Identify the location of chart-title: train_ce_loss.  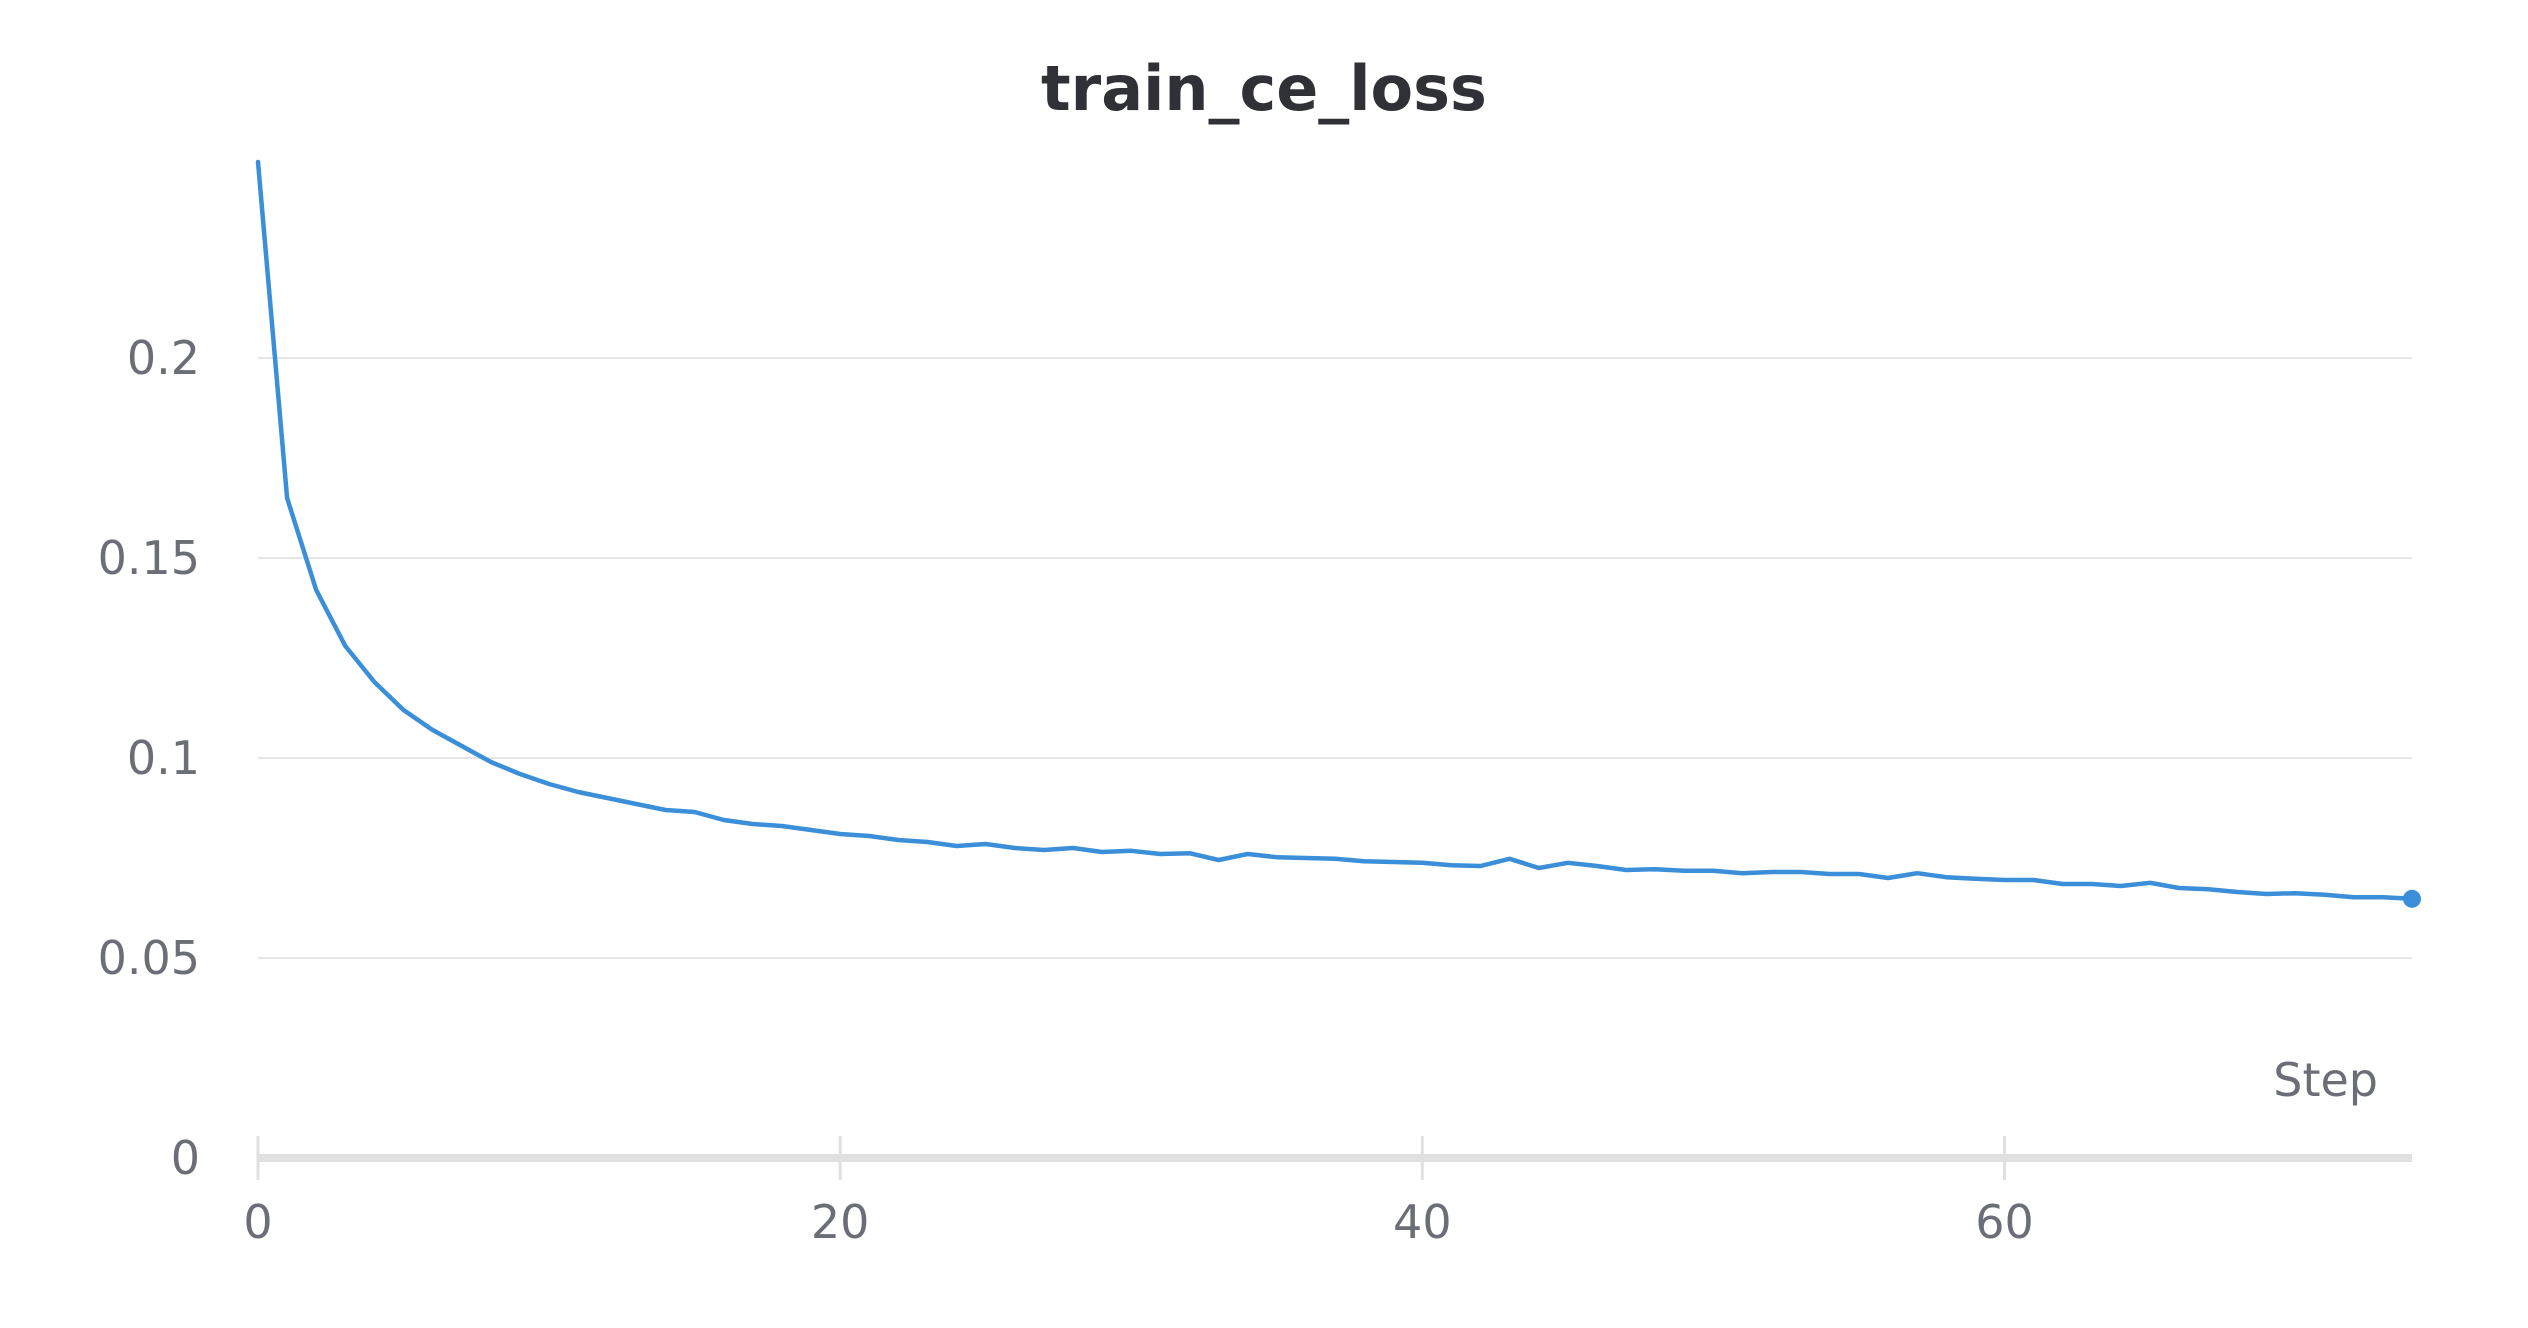
(1264, 88).